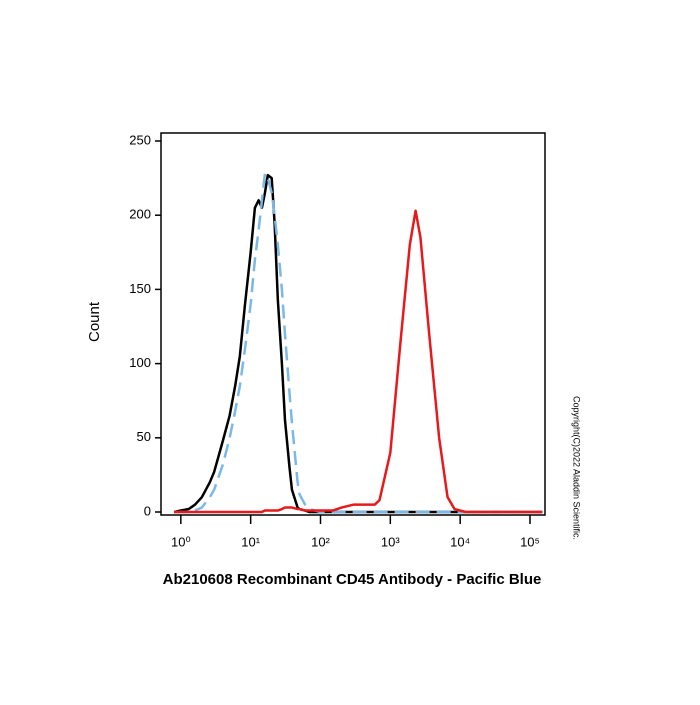 This screenshot has width=700, height=705. I want to click on x-tick-label: 10⁰, so click(181, 541).